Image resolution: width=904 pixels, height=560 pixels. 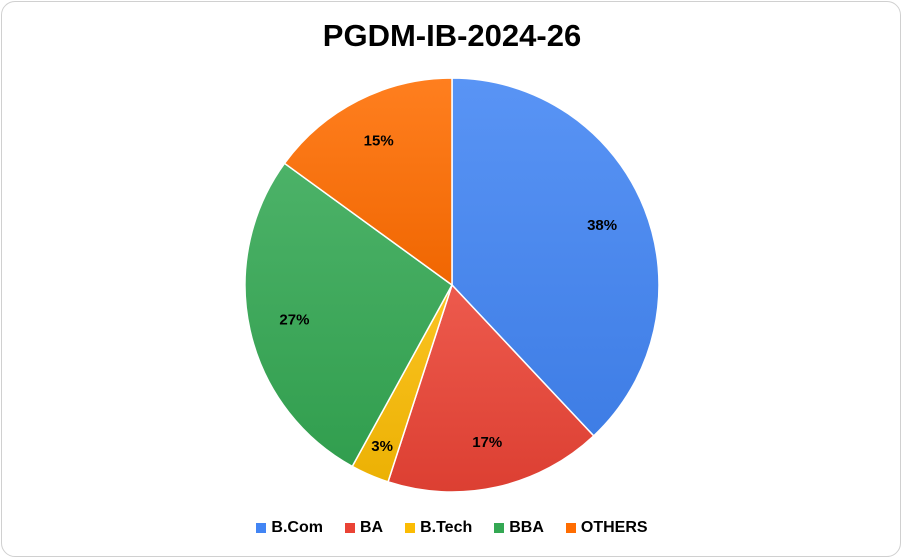 I want to click on pie-slice-b-com, so click(x=555, y=257).